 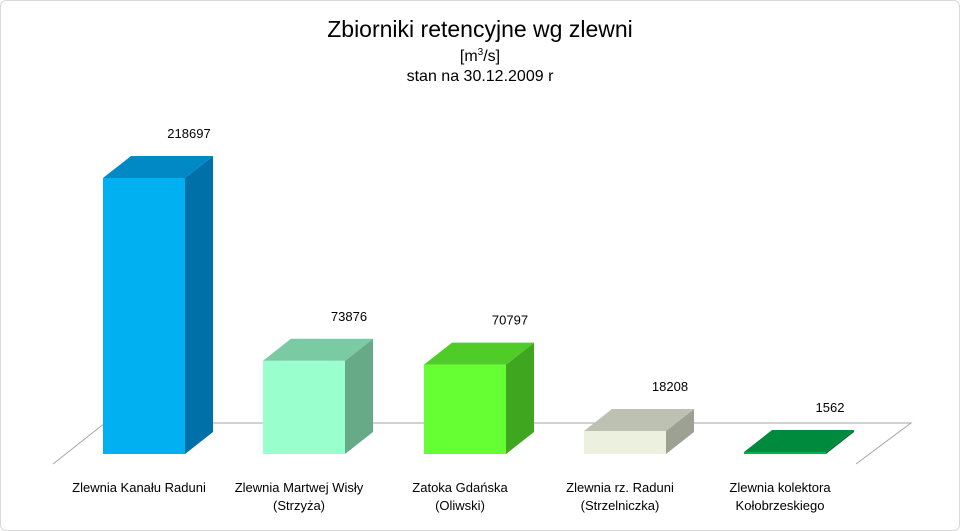 I want to click on category-label-4-2: (Strzelniczka), so click(x=620, y=505).